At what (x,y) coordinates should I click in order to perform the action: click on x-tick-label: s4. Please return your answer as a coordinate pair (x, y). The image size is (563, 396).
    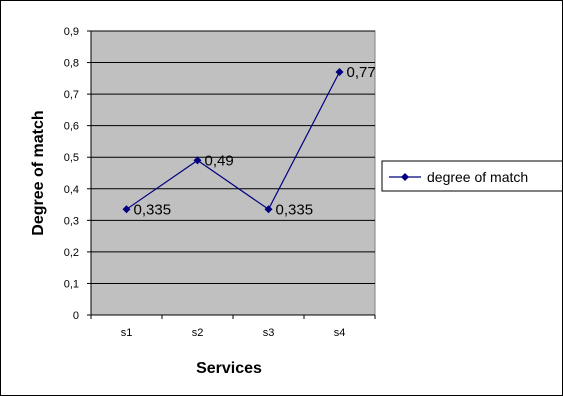
    Looking at the image, I should click on (340, 333).